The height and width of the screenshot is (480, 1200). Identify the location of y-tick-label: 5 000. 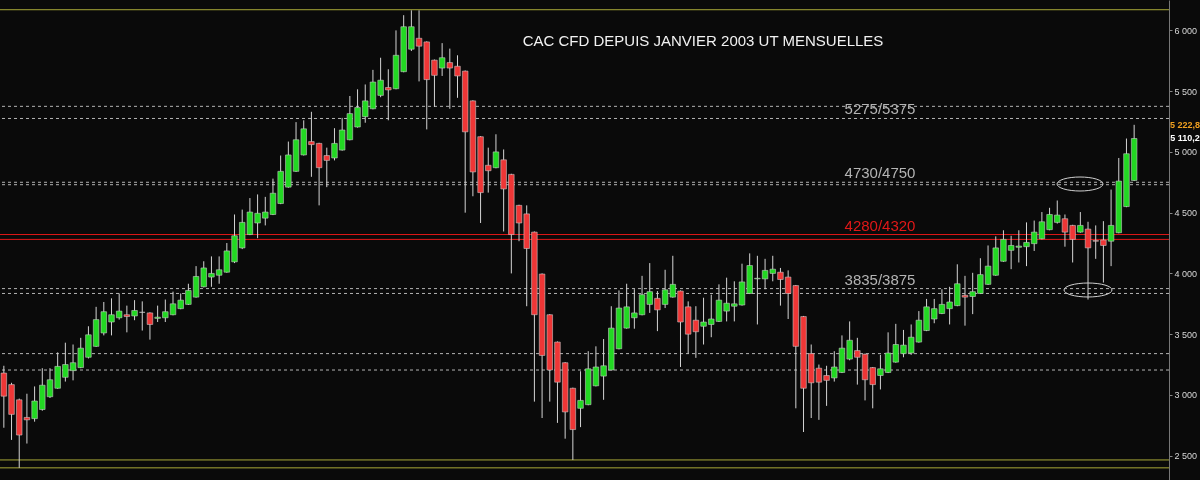
(1186, 152).